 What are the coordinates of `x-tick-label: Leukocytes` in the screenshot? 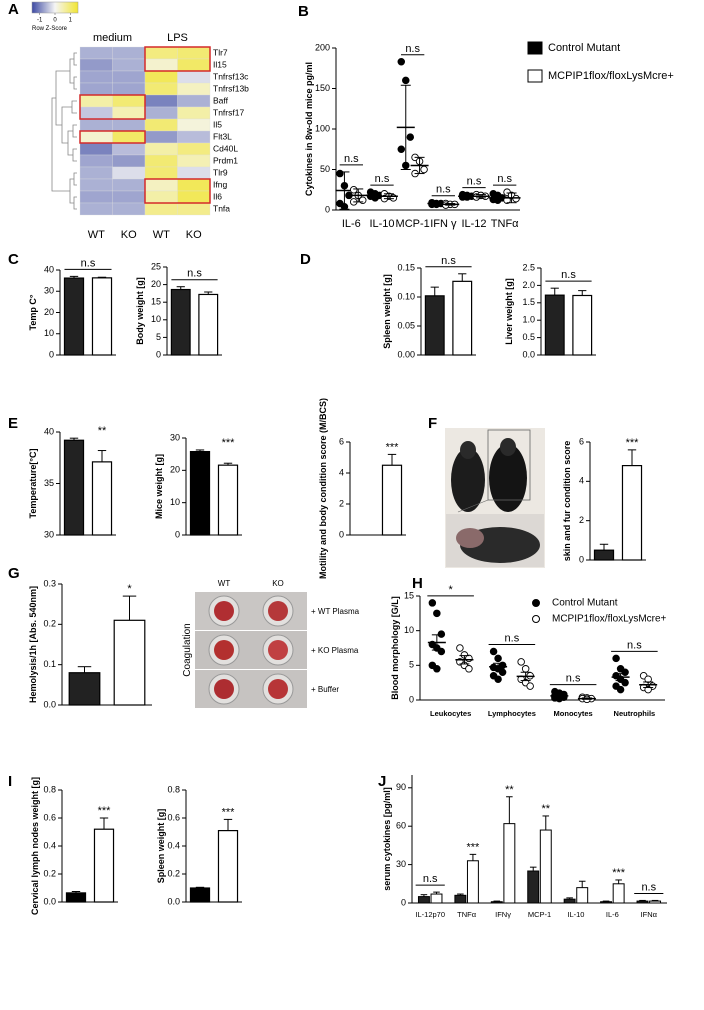 It's located at (450, 713).